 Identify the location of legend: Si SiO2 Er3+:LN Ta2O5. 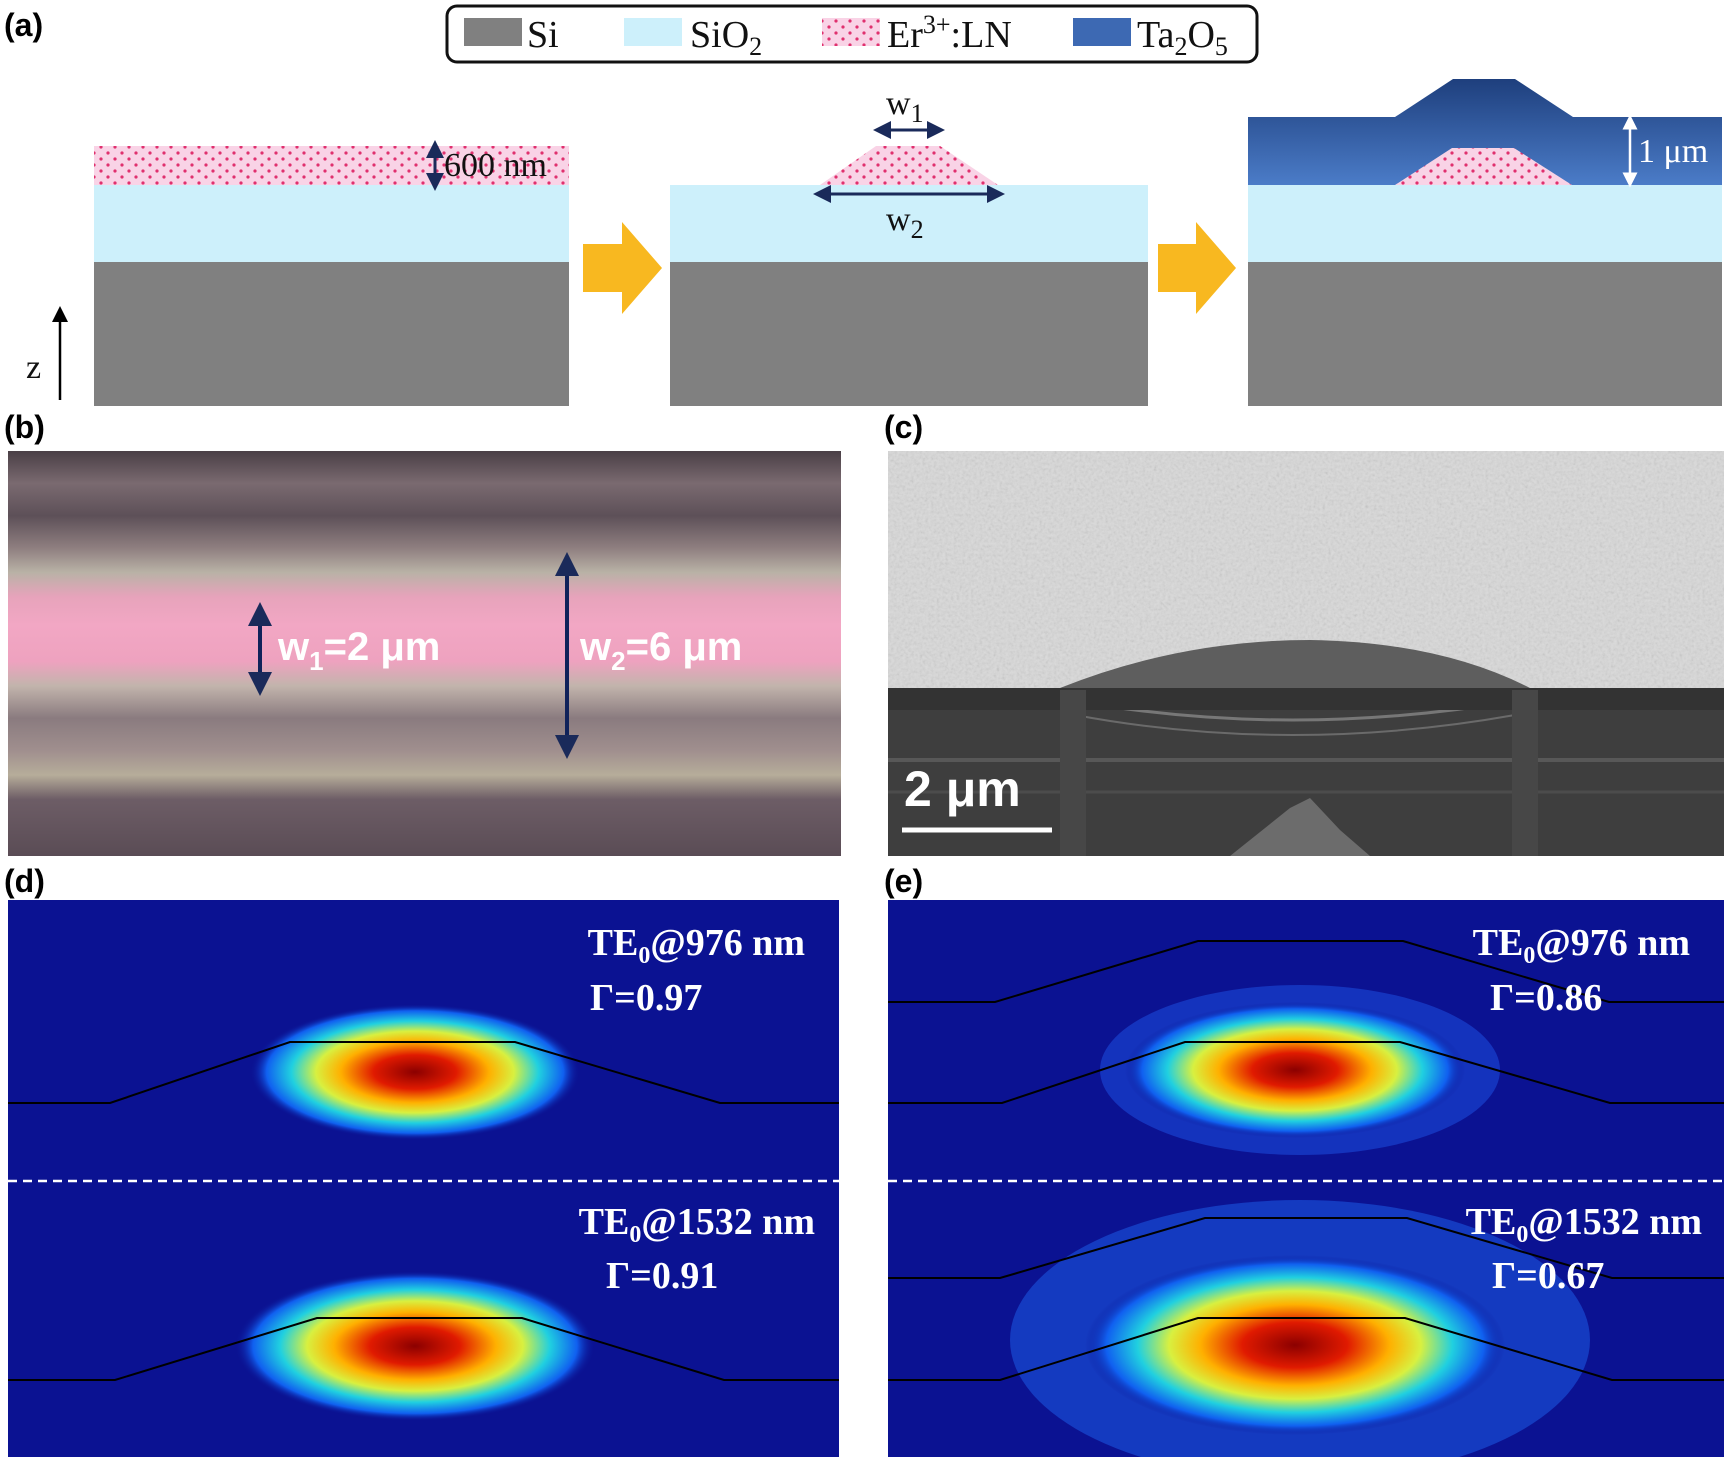
(852, 34).